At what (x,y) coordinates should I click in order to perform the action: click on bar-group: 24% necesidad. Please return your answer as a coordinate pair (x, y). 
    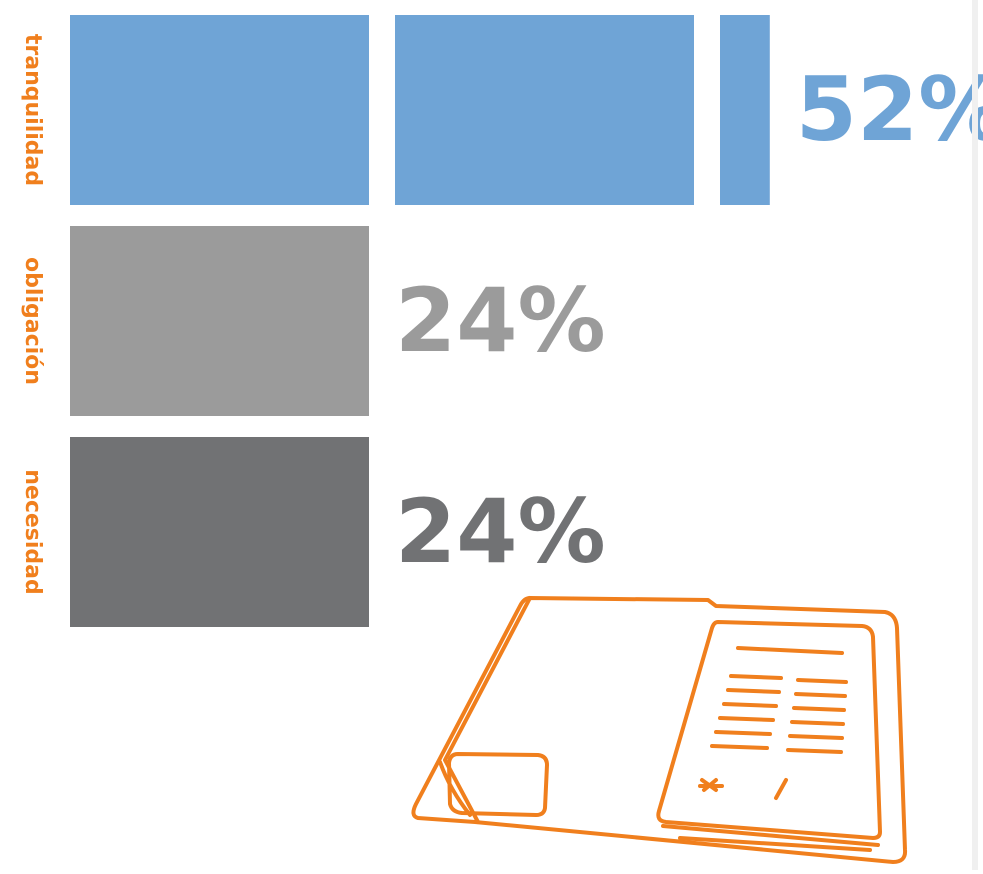
    Looking at the image, I should click on (313, 532).